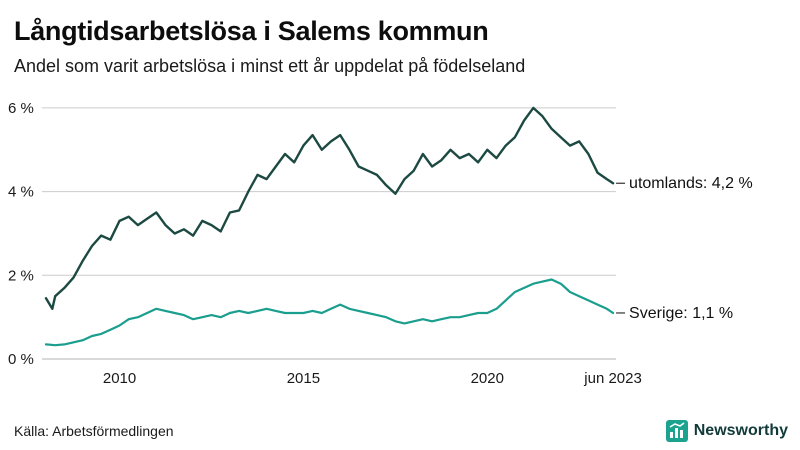 This screenshot has width=800, height=450. Describe the element at coordinates (329, 312) in the screenshot. I see `series-line-Sverige` at that location.